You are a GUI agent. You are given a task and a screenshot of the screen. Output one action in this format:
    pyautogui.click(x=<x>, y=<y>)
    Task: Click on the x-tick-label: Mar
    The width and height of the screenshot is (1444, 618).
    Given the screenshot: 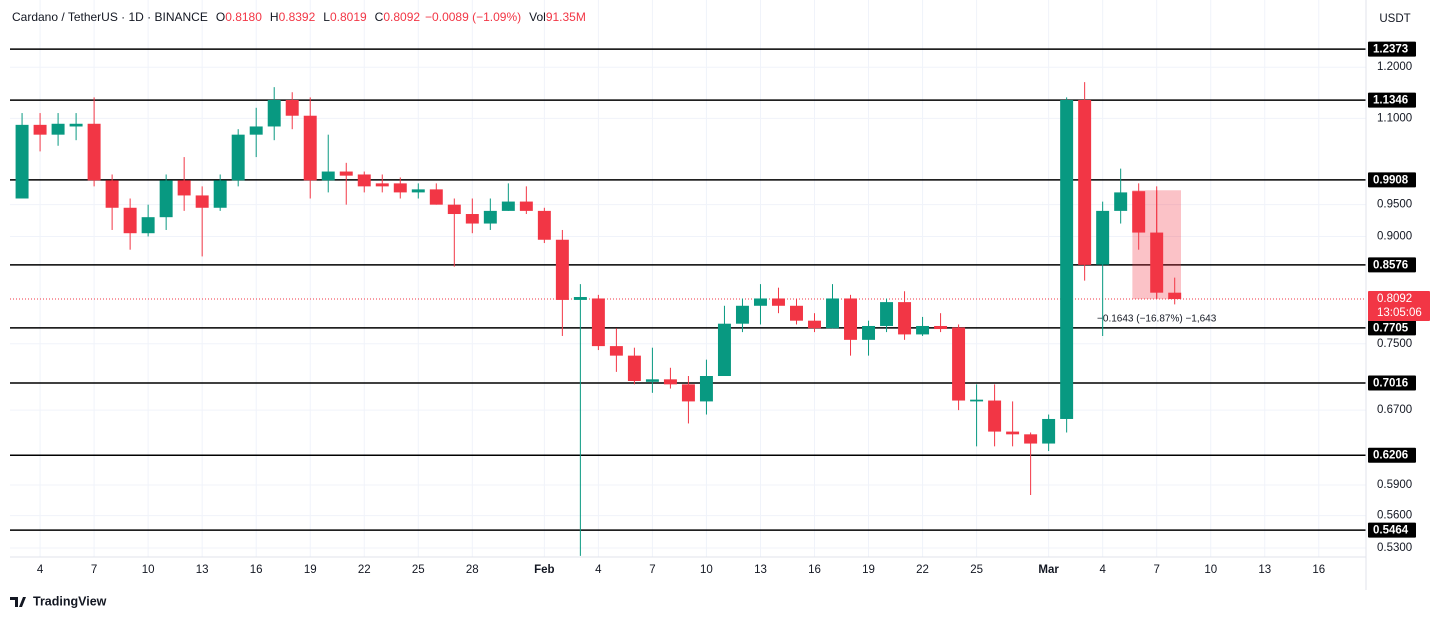 What is the action you would take?
    pyautogui.click(x=1048, y=570)
    